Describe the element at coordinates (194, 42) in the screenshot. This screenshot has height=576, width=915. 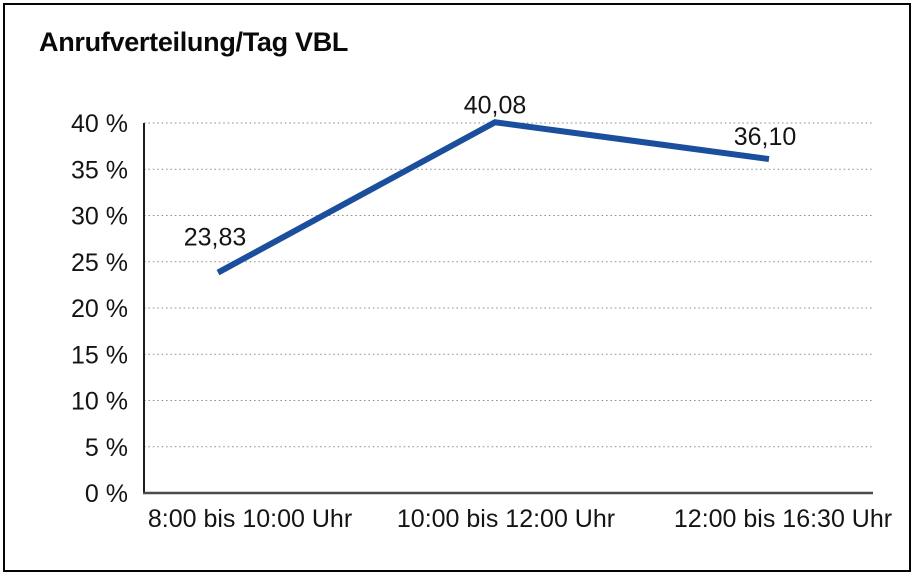
I see `chart-title: Anrufverteilung/Tag VBL` at that location.